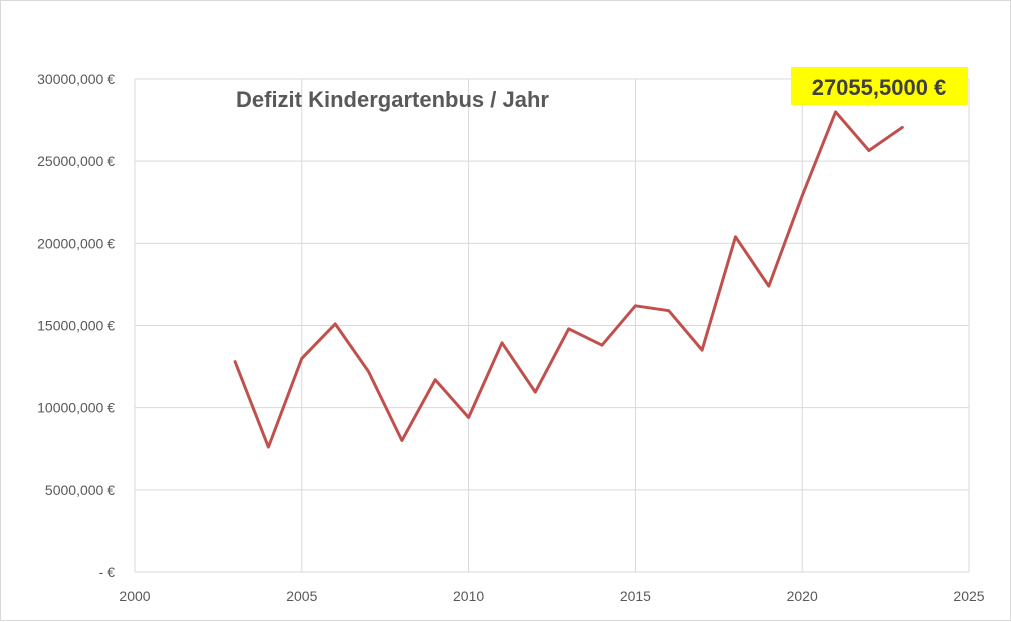 Image resolution: width=1011 pixels, height=622 pixels. I want to click on x-tick-label: 2005, so click(301, 596).